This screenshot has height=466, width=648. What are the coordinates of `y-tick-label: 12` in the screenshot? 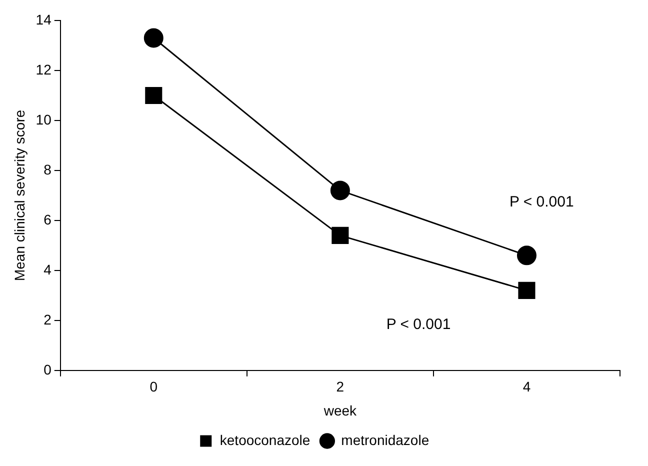 It's located at (44, 69).